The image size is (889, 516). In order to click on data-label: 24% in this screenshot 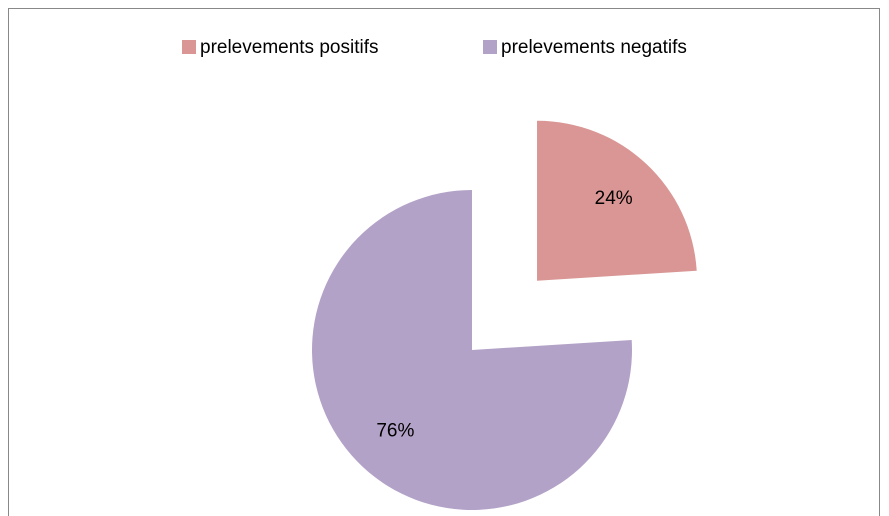, I will do `click(614, 198)`.